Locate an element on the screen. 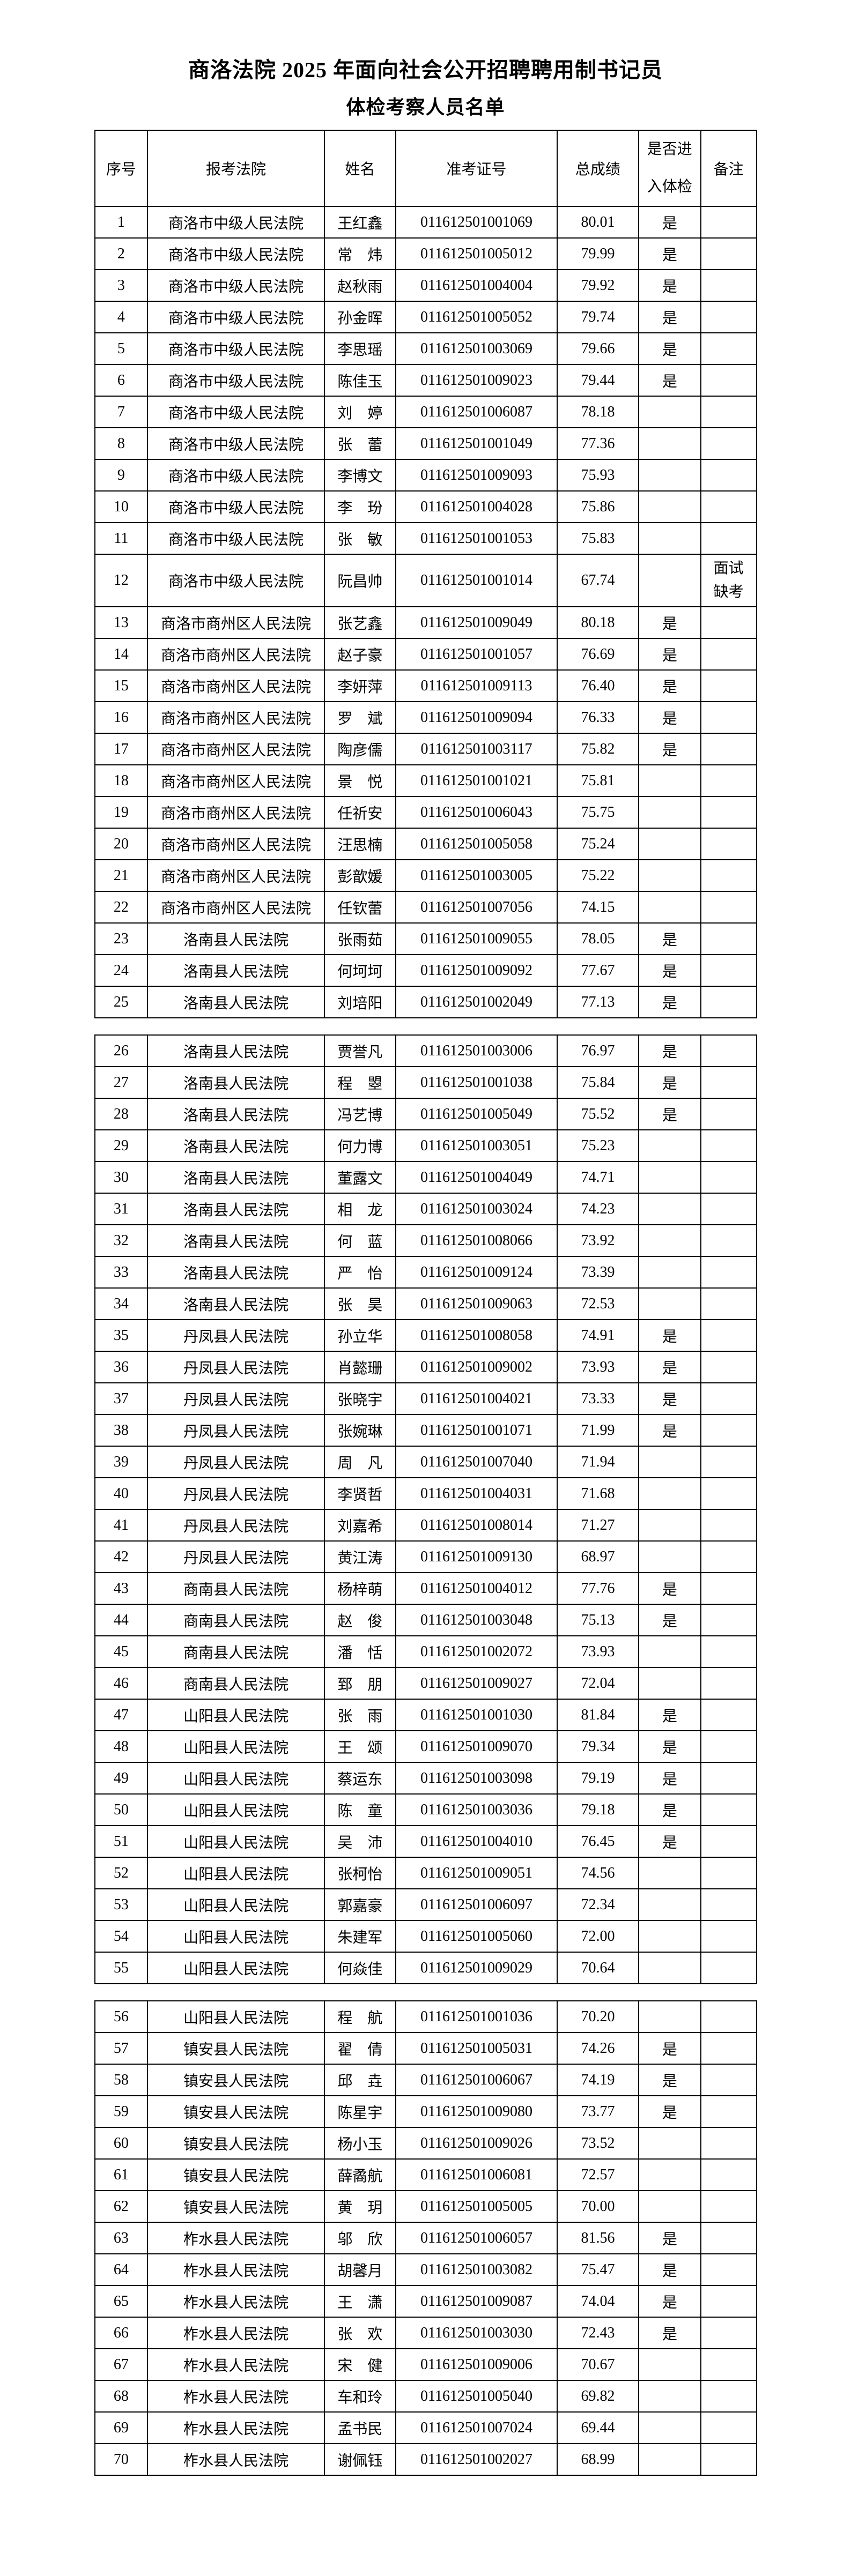  seq-cell: 42 is located at coordinates (122, 1557).